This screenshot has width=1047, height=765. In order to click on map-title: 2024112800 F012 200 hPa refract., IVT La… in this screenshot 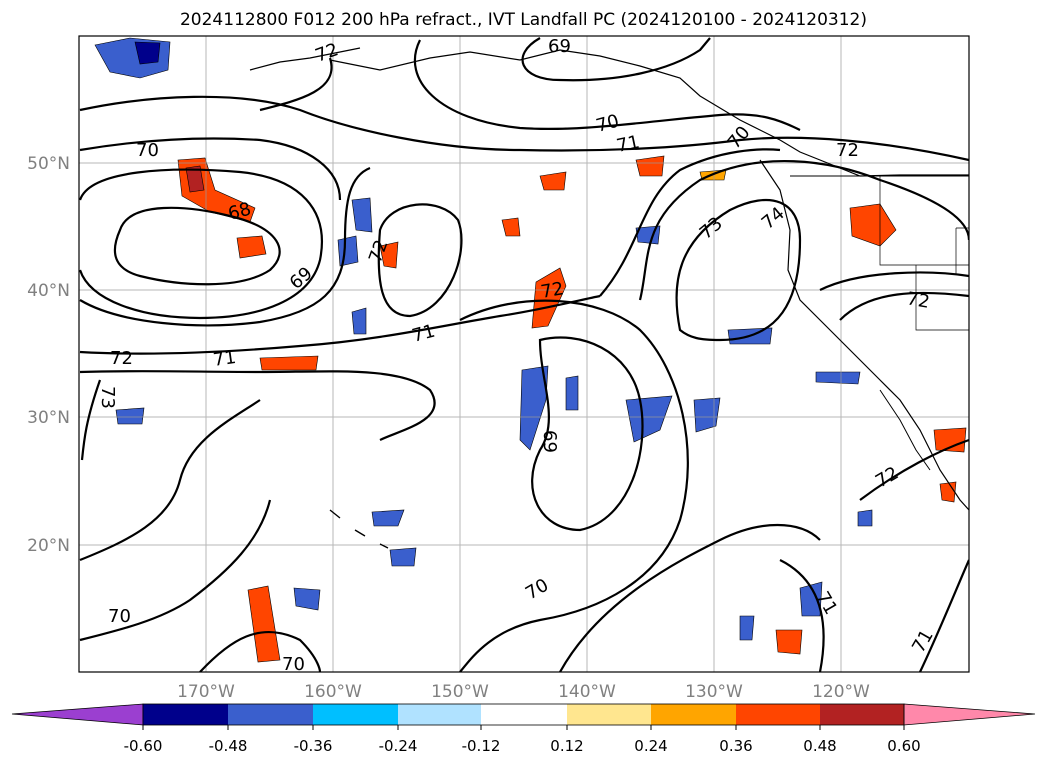, I will do `click(523, 20)`.